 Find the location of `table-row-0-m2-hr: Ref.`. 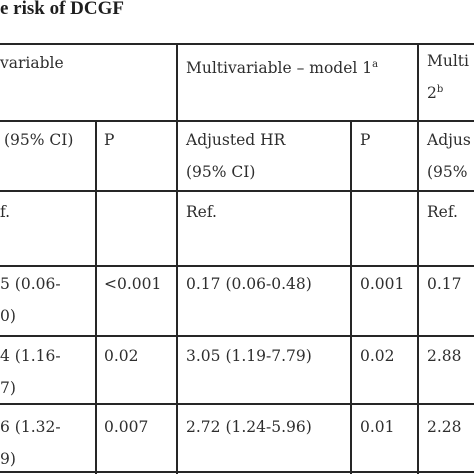

table-row-0-m2-hr: Ref. is located at coordinates (442, 212).